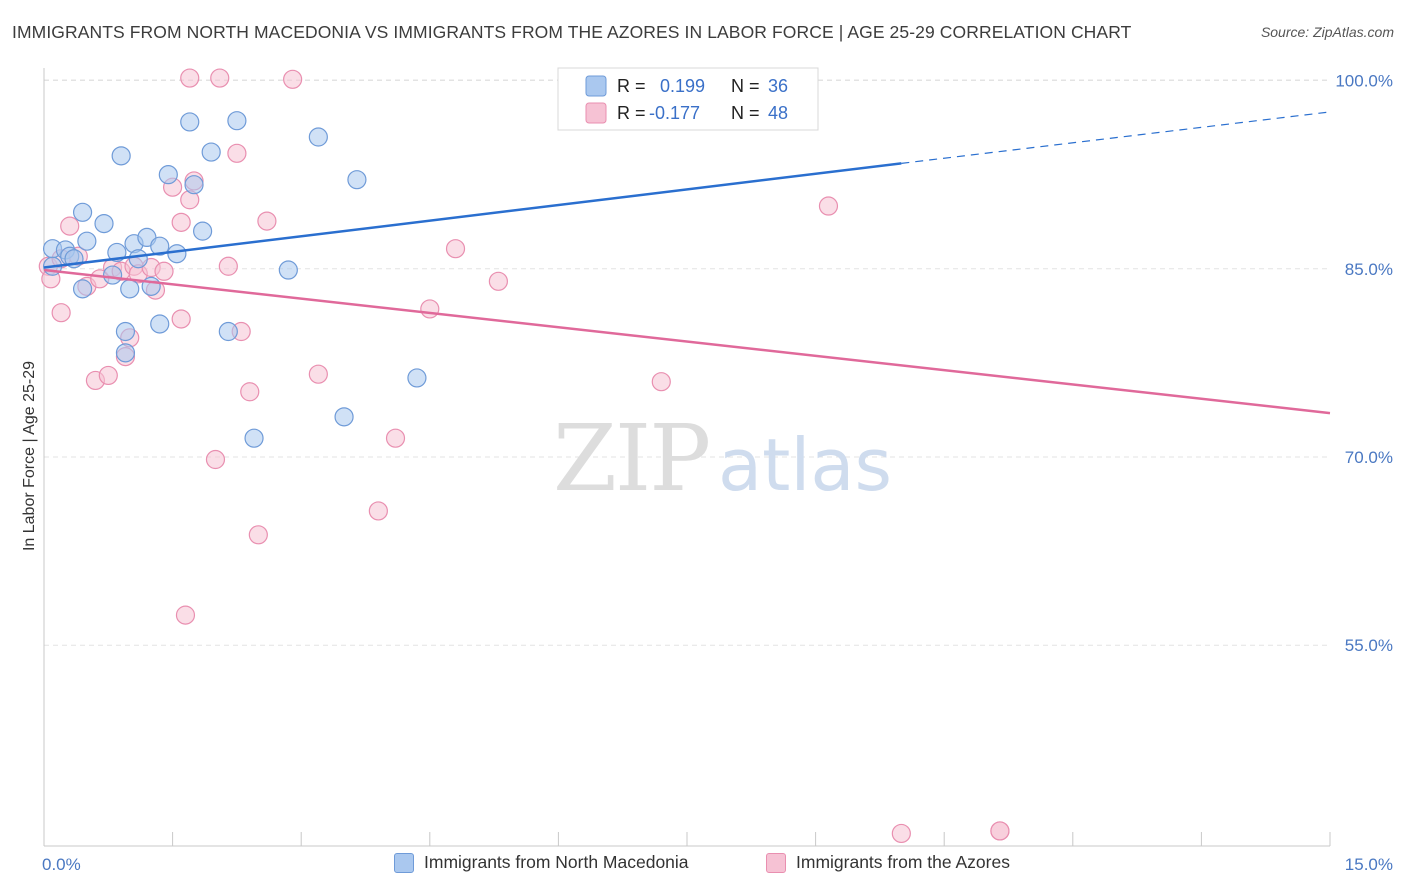 The height and width of the screenshot is (892, 1406). Describe the element at coordinates (596, 86) in the screenshot. I see `legend-swatch-blue` at that location.